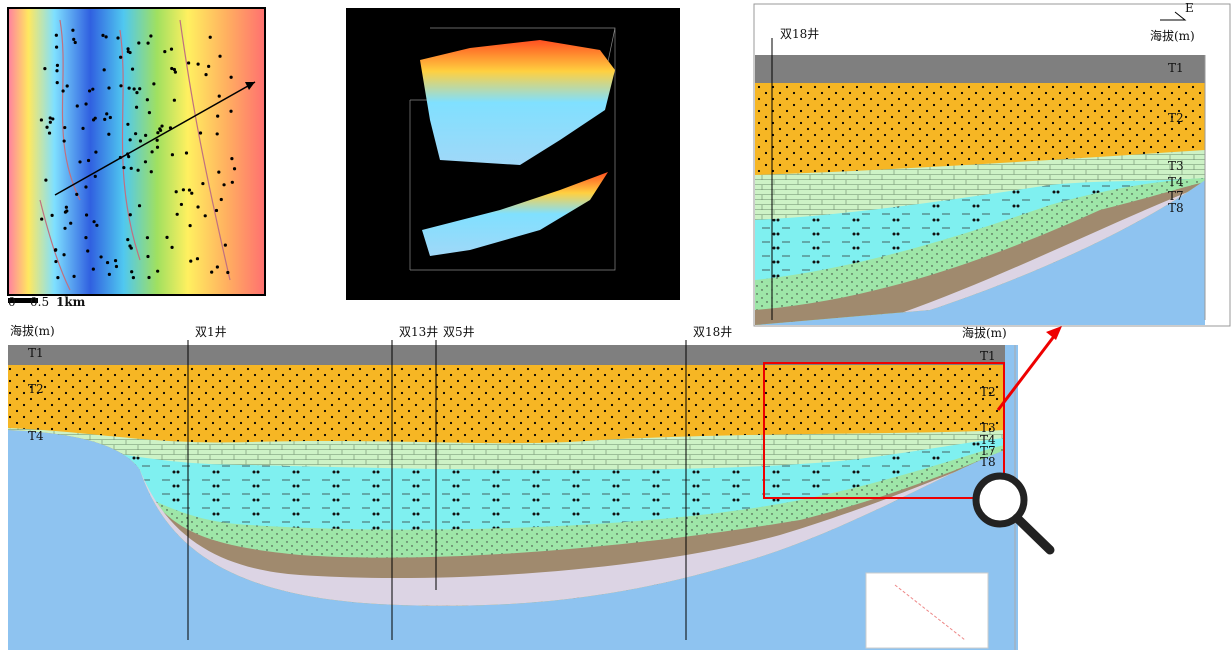  Describe the element at coordinates (712, 332) in the screenshot. I see `well-label: 双18井` at that location.